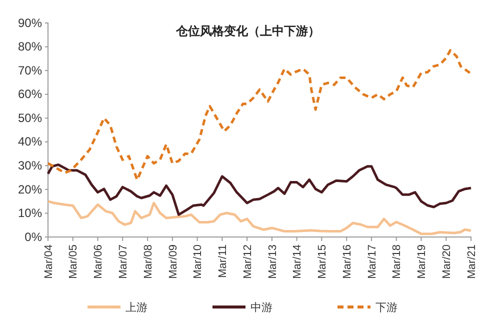  Describe the element at coordinates (347, 261) in the screenshot. I see `x-tick-label: Mar/16` at that location.